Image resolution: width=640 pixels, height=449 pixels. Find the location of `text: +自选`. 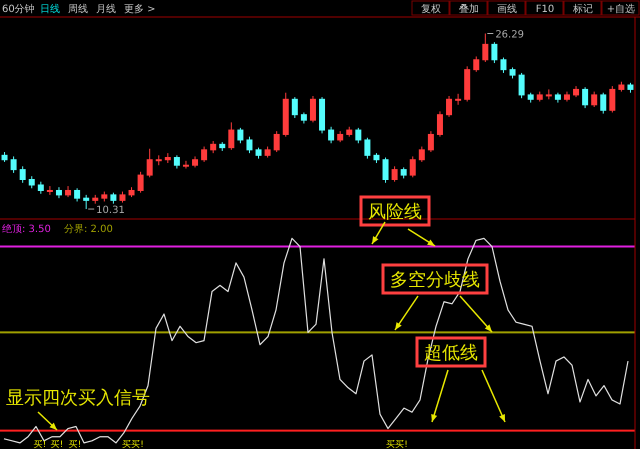

text: +自选 is located at coordinates (621, 9).